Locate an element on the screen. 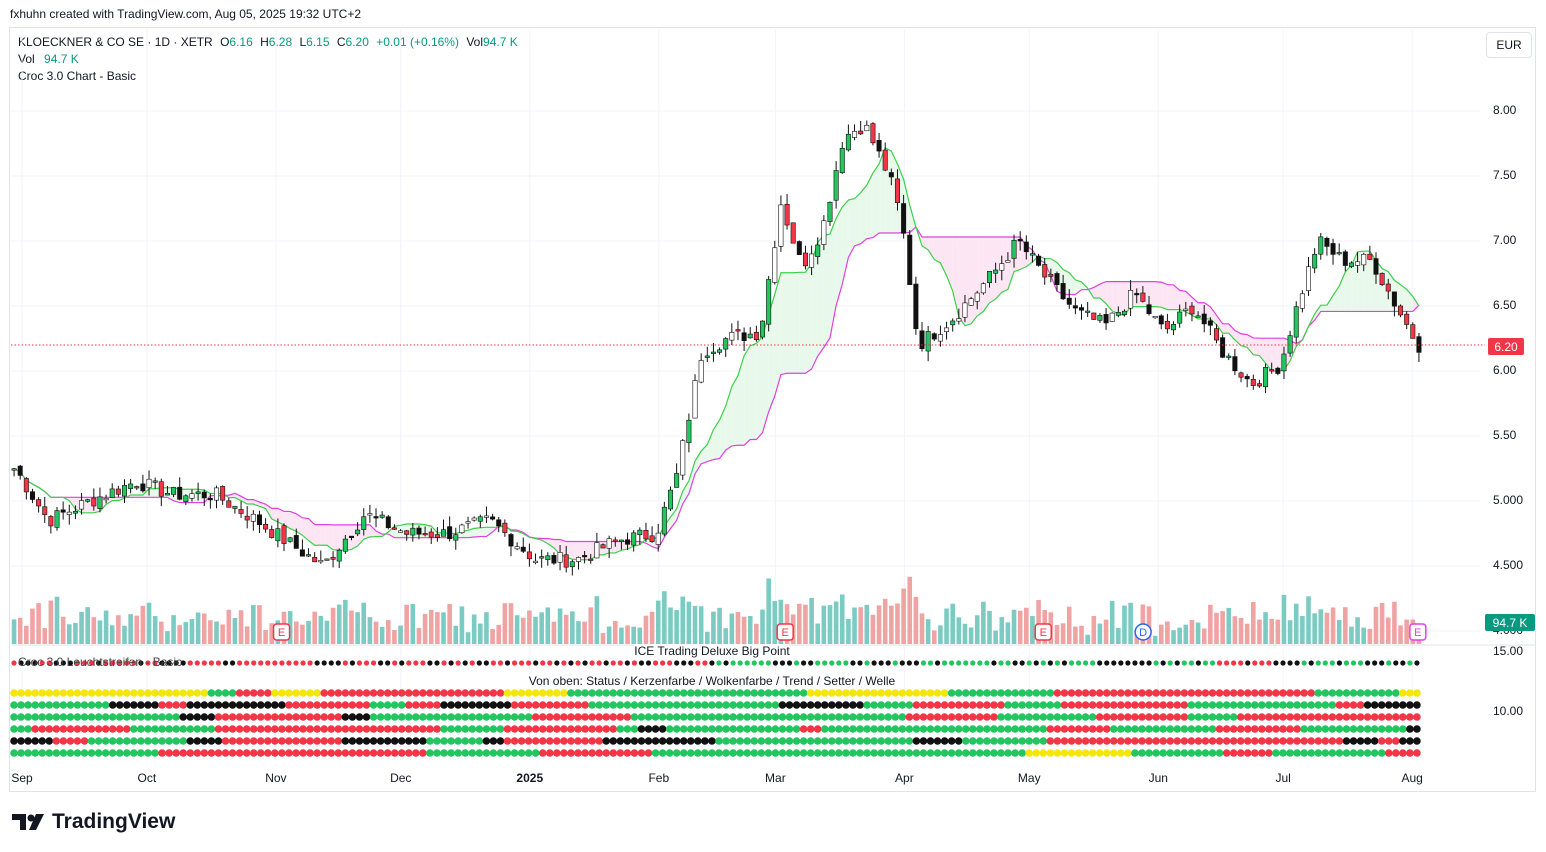  tradingview-logo: TradingView is located at coordinates (93, 822).